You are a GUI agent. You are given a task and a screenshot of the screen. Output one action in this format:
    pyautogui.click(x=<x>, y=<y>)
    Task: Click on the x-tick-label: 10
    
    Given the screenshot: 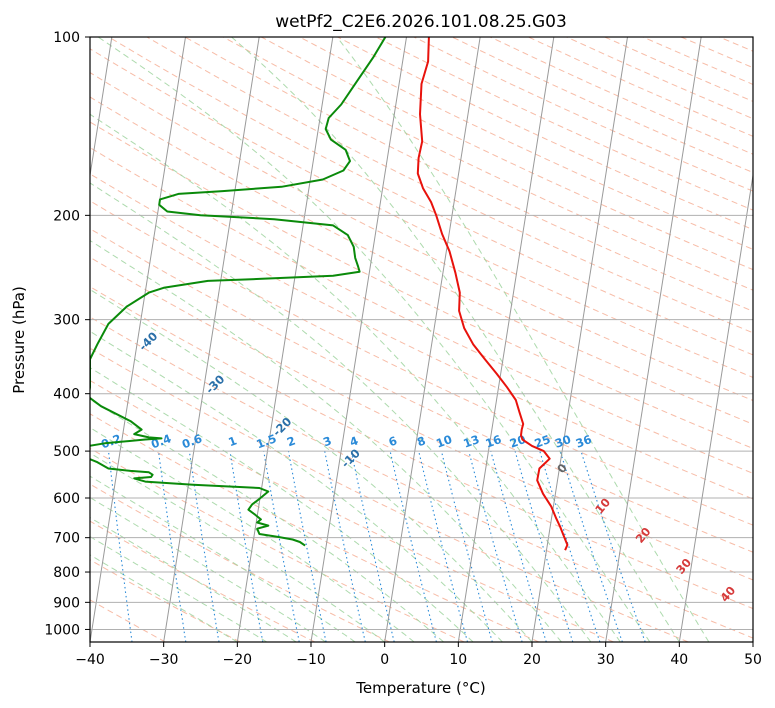 What is the action you would take?
    pyautogui.click(x=458, y=660)
    